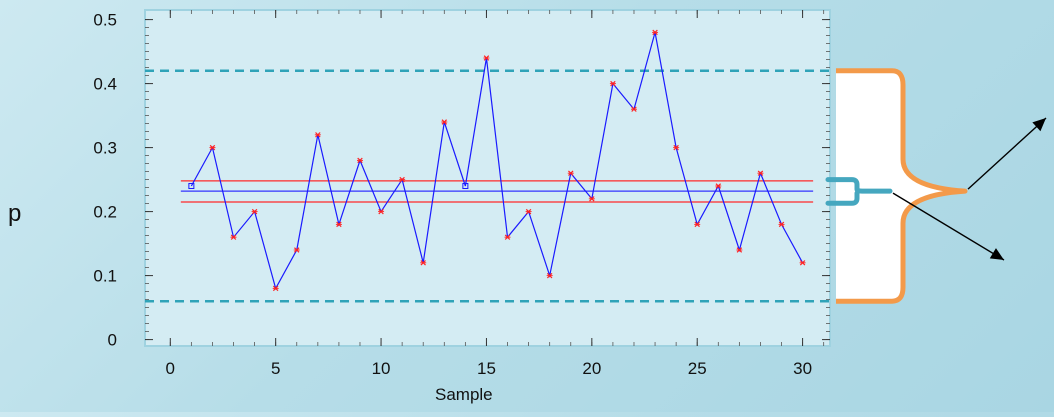 The image size is (1054, 417). I want to click on x-tick-label: 20, so click(591, 368).